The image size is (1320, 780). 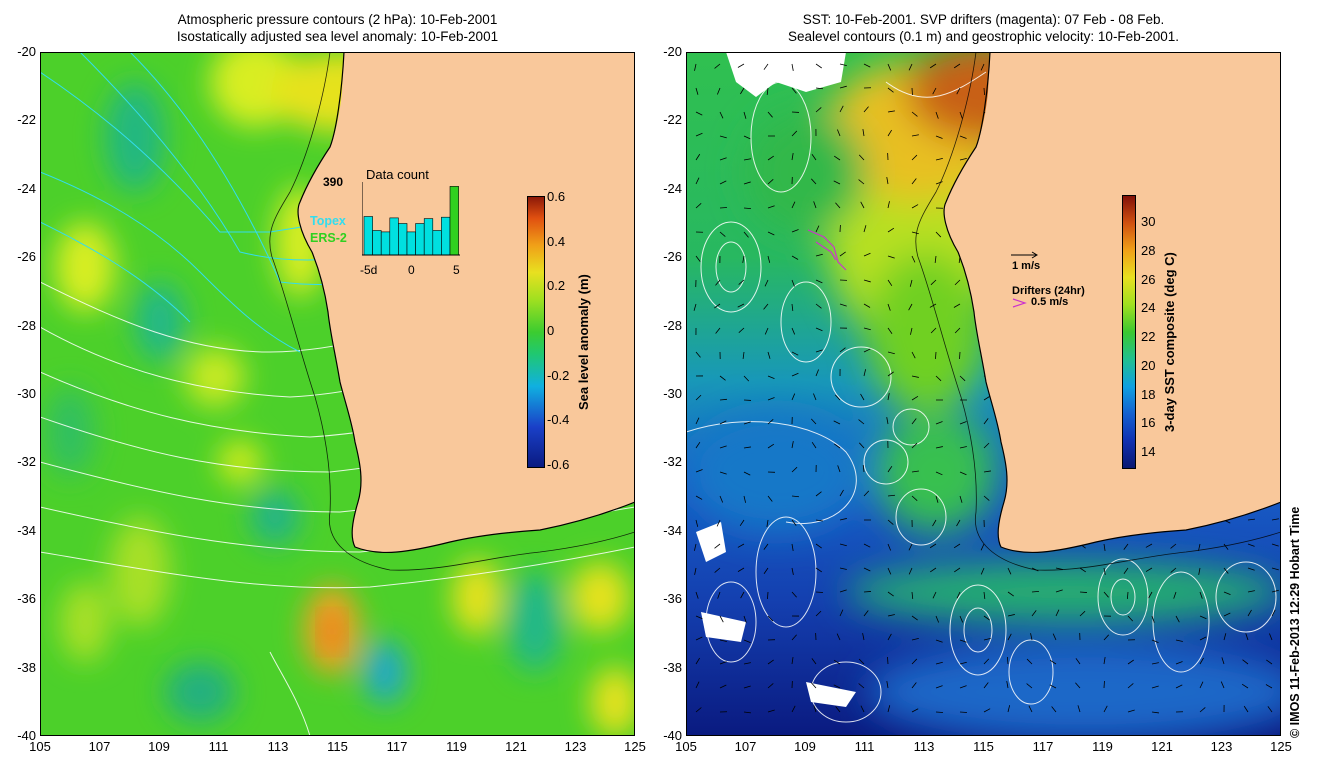 What do you see at coordinates (806, 172) in the screenshot?
I see `sst-warm-patch` at bounding box center [806, 172].